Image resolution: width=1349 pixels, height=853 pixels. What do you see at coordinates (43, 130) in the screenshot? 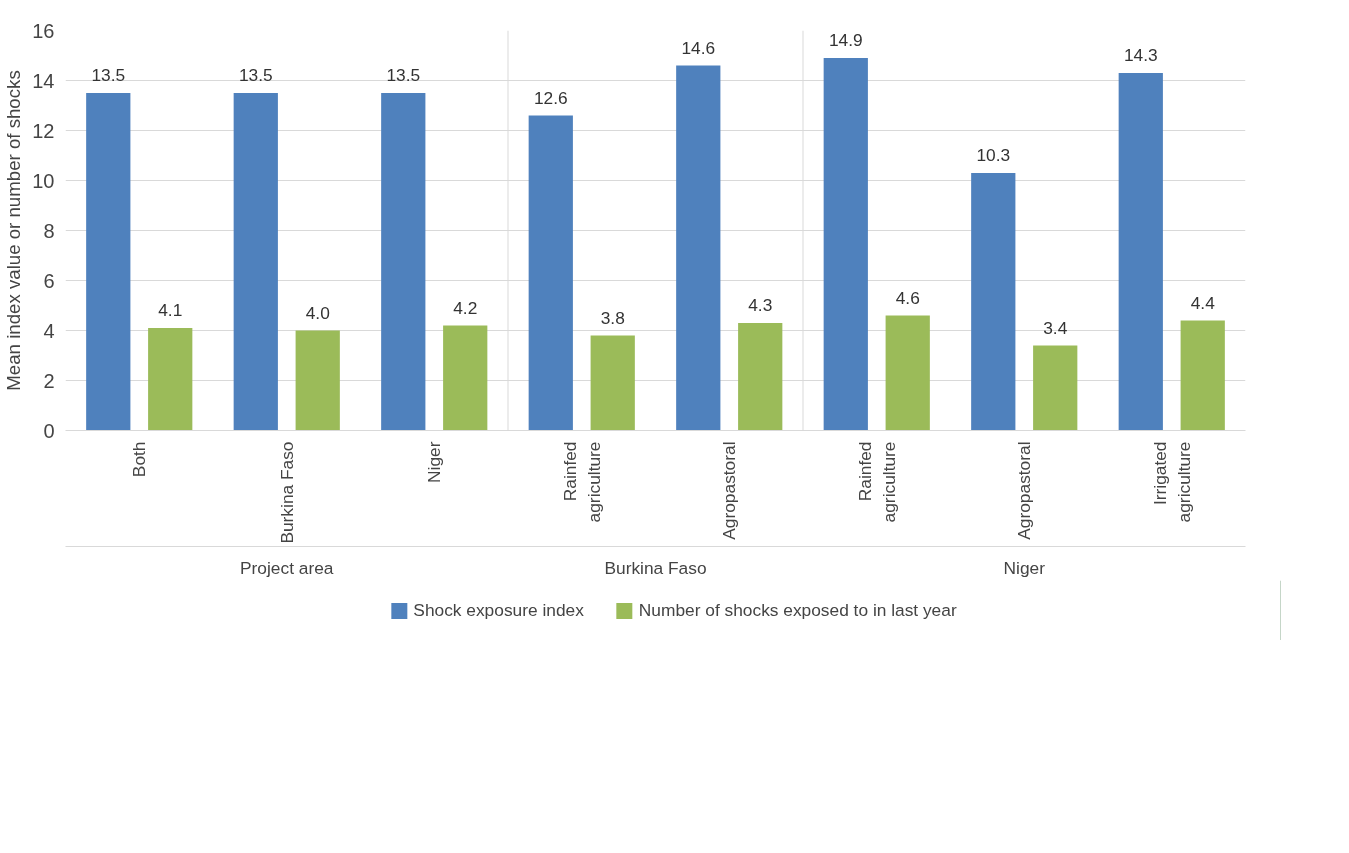
I see `y-tick-label: 12` at bounding box center [43, 130].